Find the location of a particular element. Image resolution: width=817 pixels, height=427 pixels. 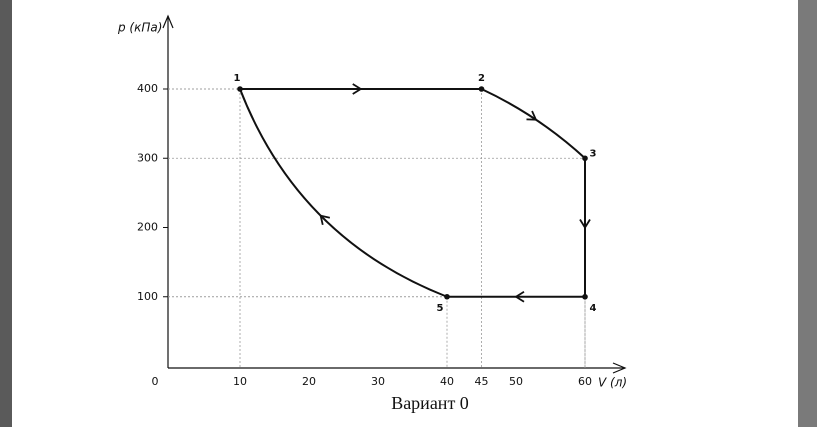

x-tick-label: 0 is located at coordinates (155, 381).